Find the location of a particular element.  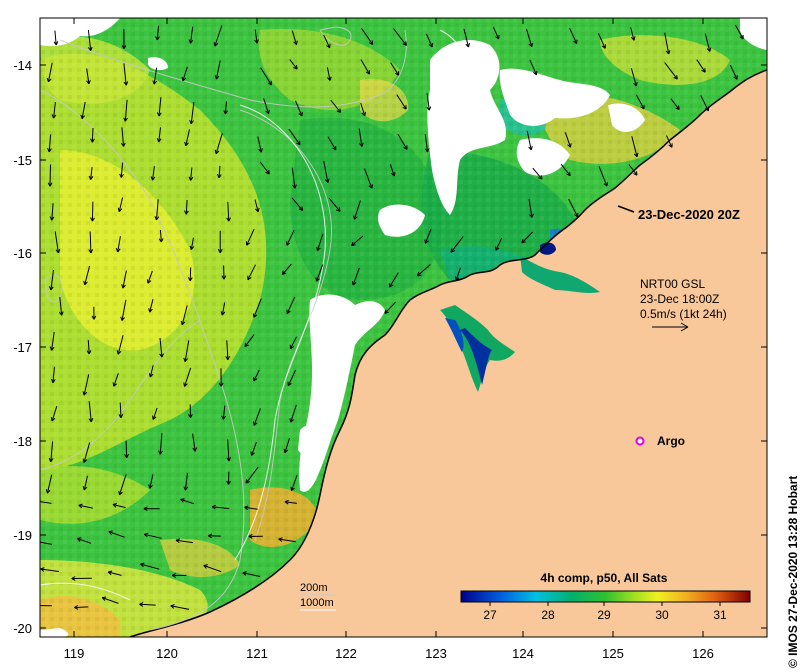

isobath-1000m-label: 1000m is located at coordinates (317, 603).